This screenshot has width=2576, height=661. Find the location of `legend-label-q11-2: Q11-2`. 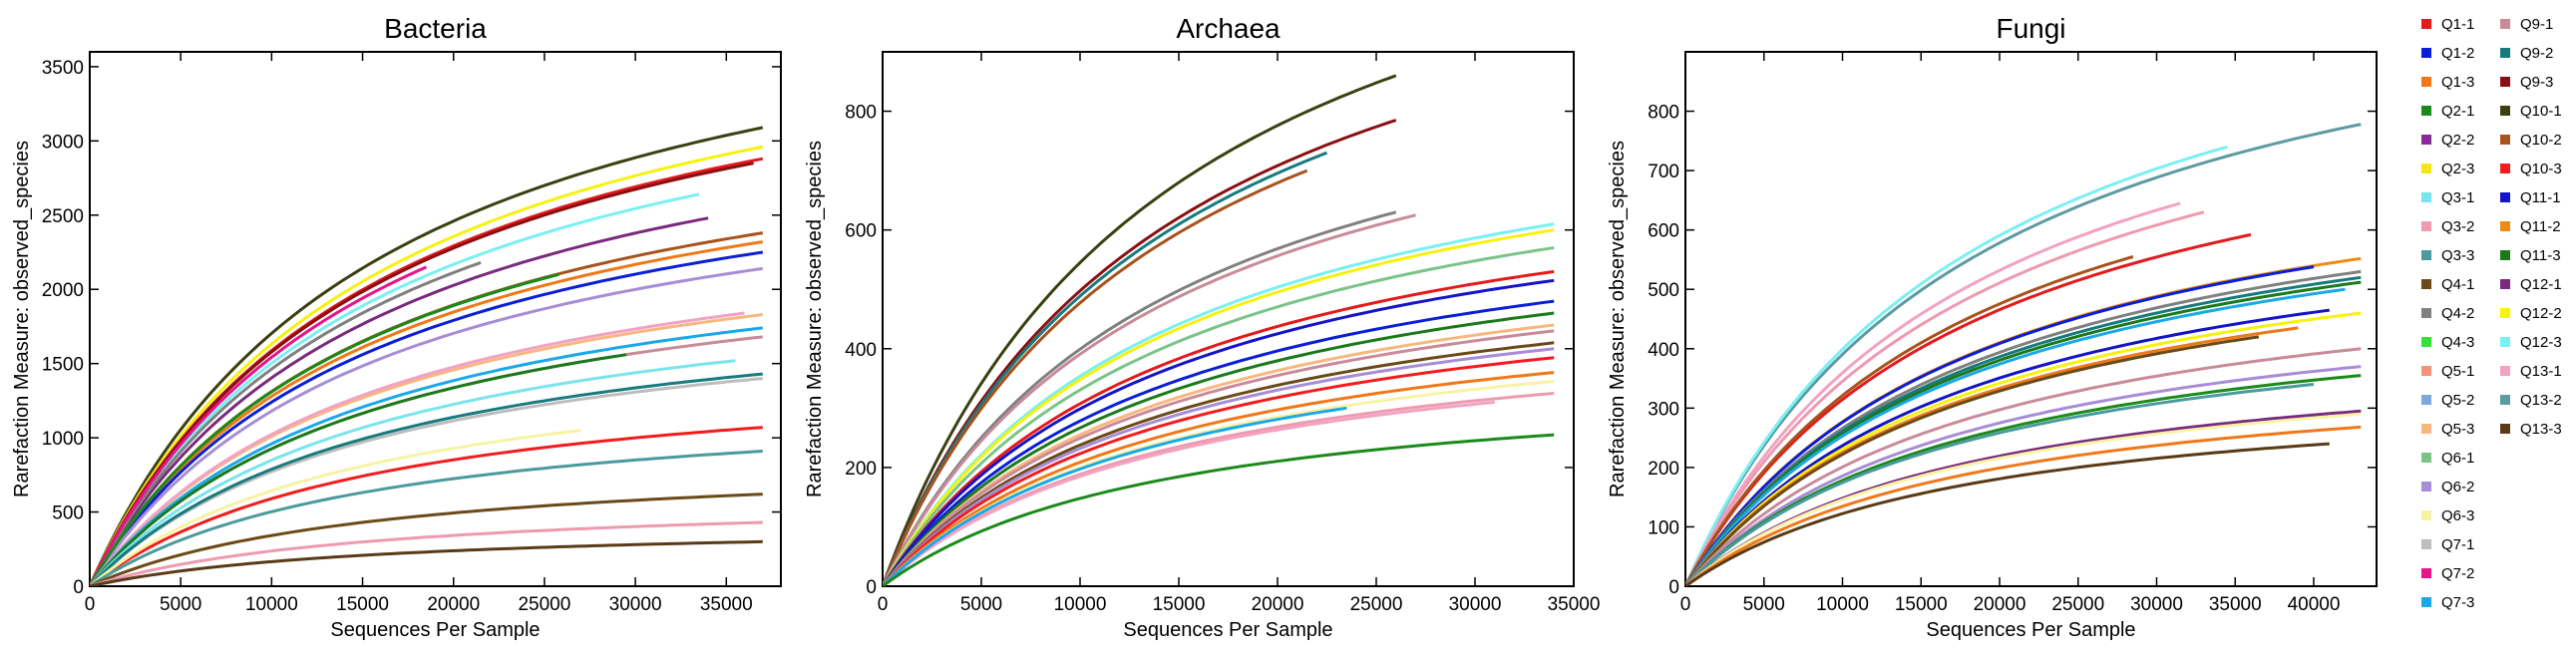

legend-label-q11-2: Q11-2 is located at coordinates (2541, 226).